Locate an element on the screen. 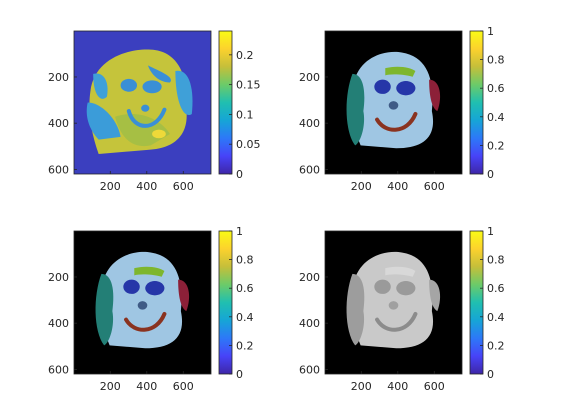 The height and width of the screenshot is (420, 570). colorbar-tick-label: 0.1 is located at coordinates (245, 114).